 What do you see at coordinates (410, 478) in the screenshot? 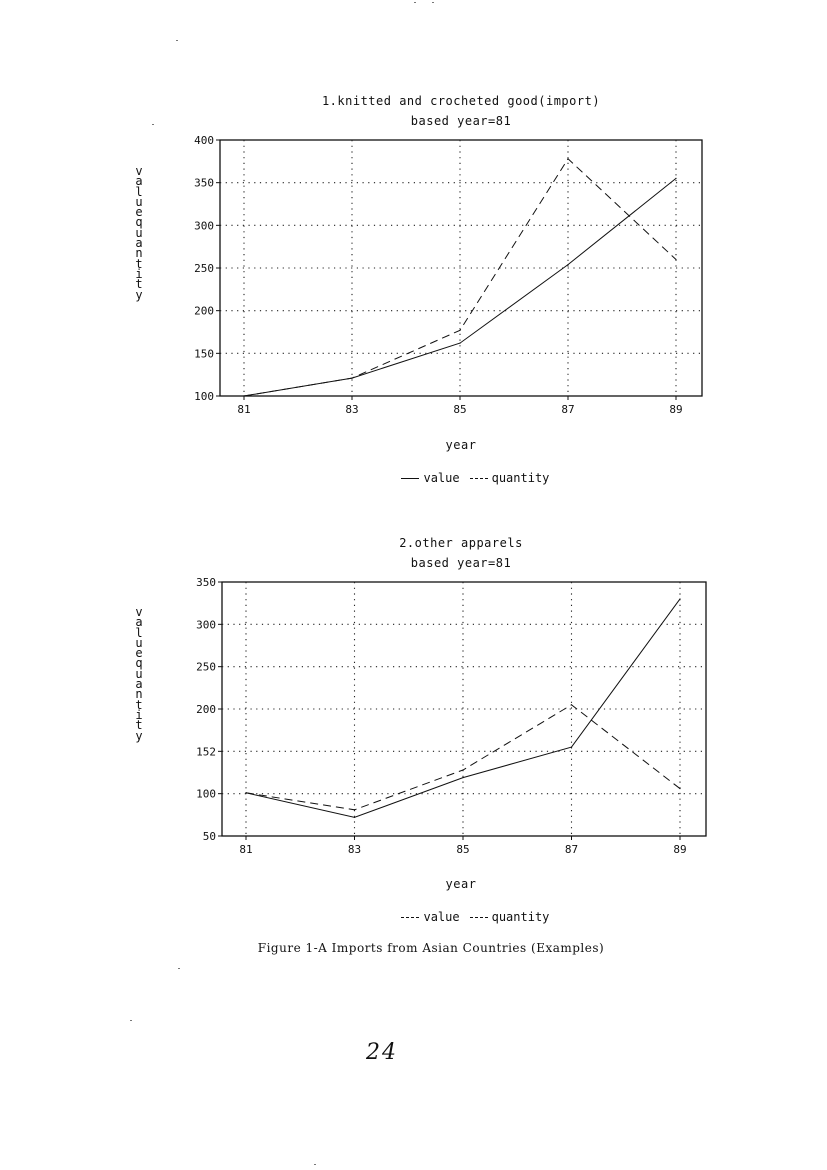
I see `legend-line-solid` at bounding box center [410, 478].